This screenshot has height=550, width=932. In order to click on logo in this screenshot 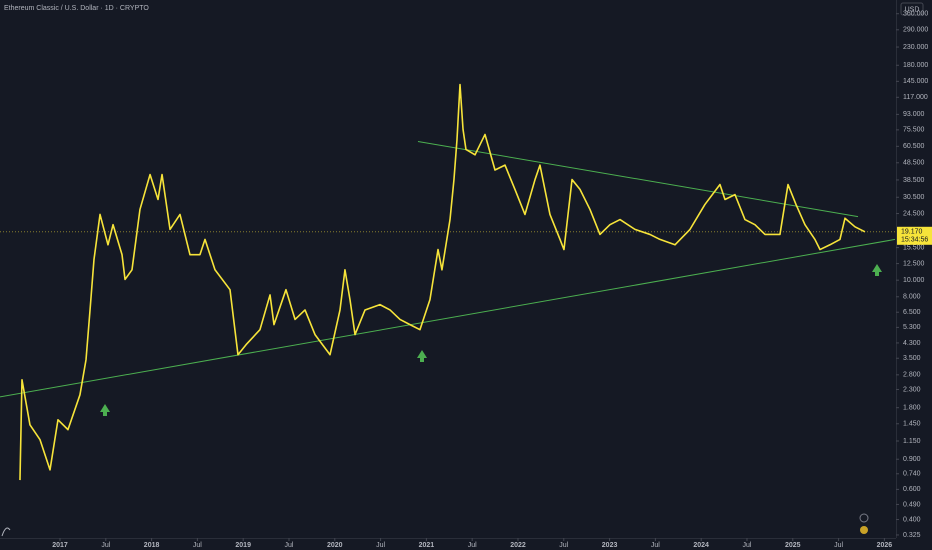, I will do `click(6, 532)`.